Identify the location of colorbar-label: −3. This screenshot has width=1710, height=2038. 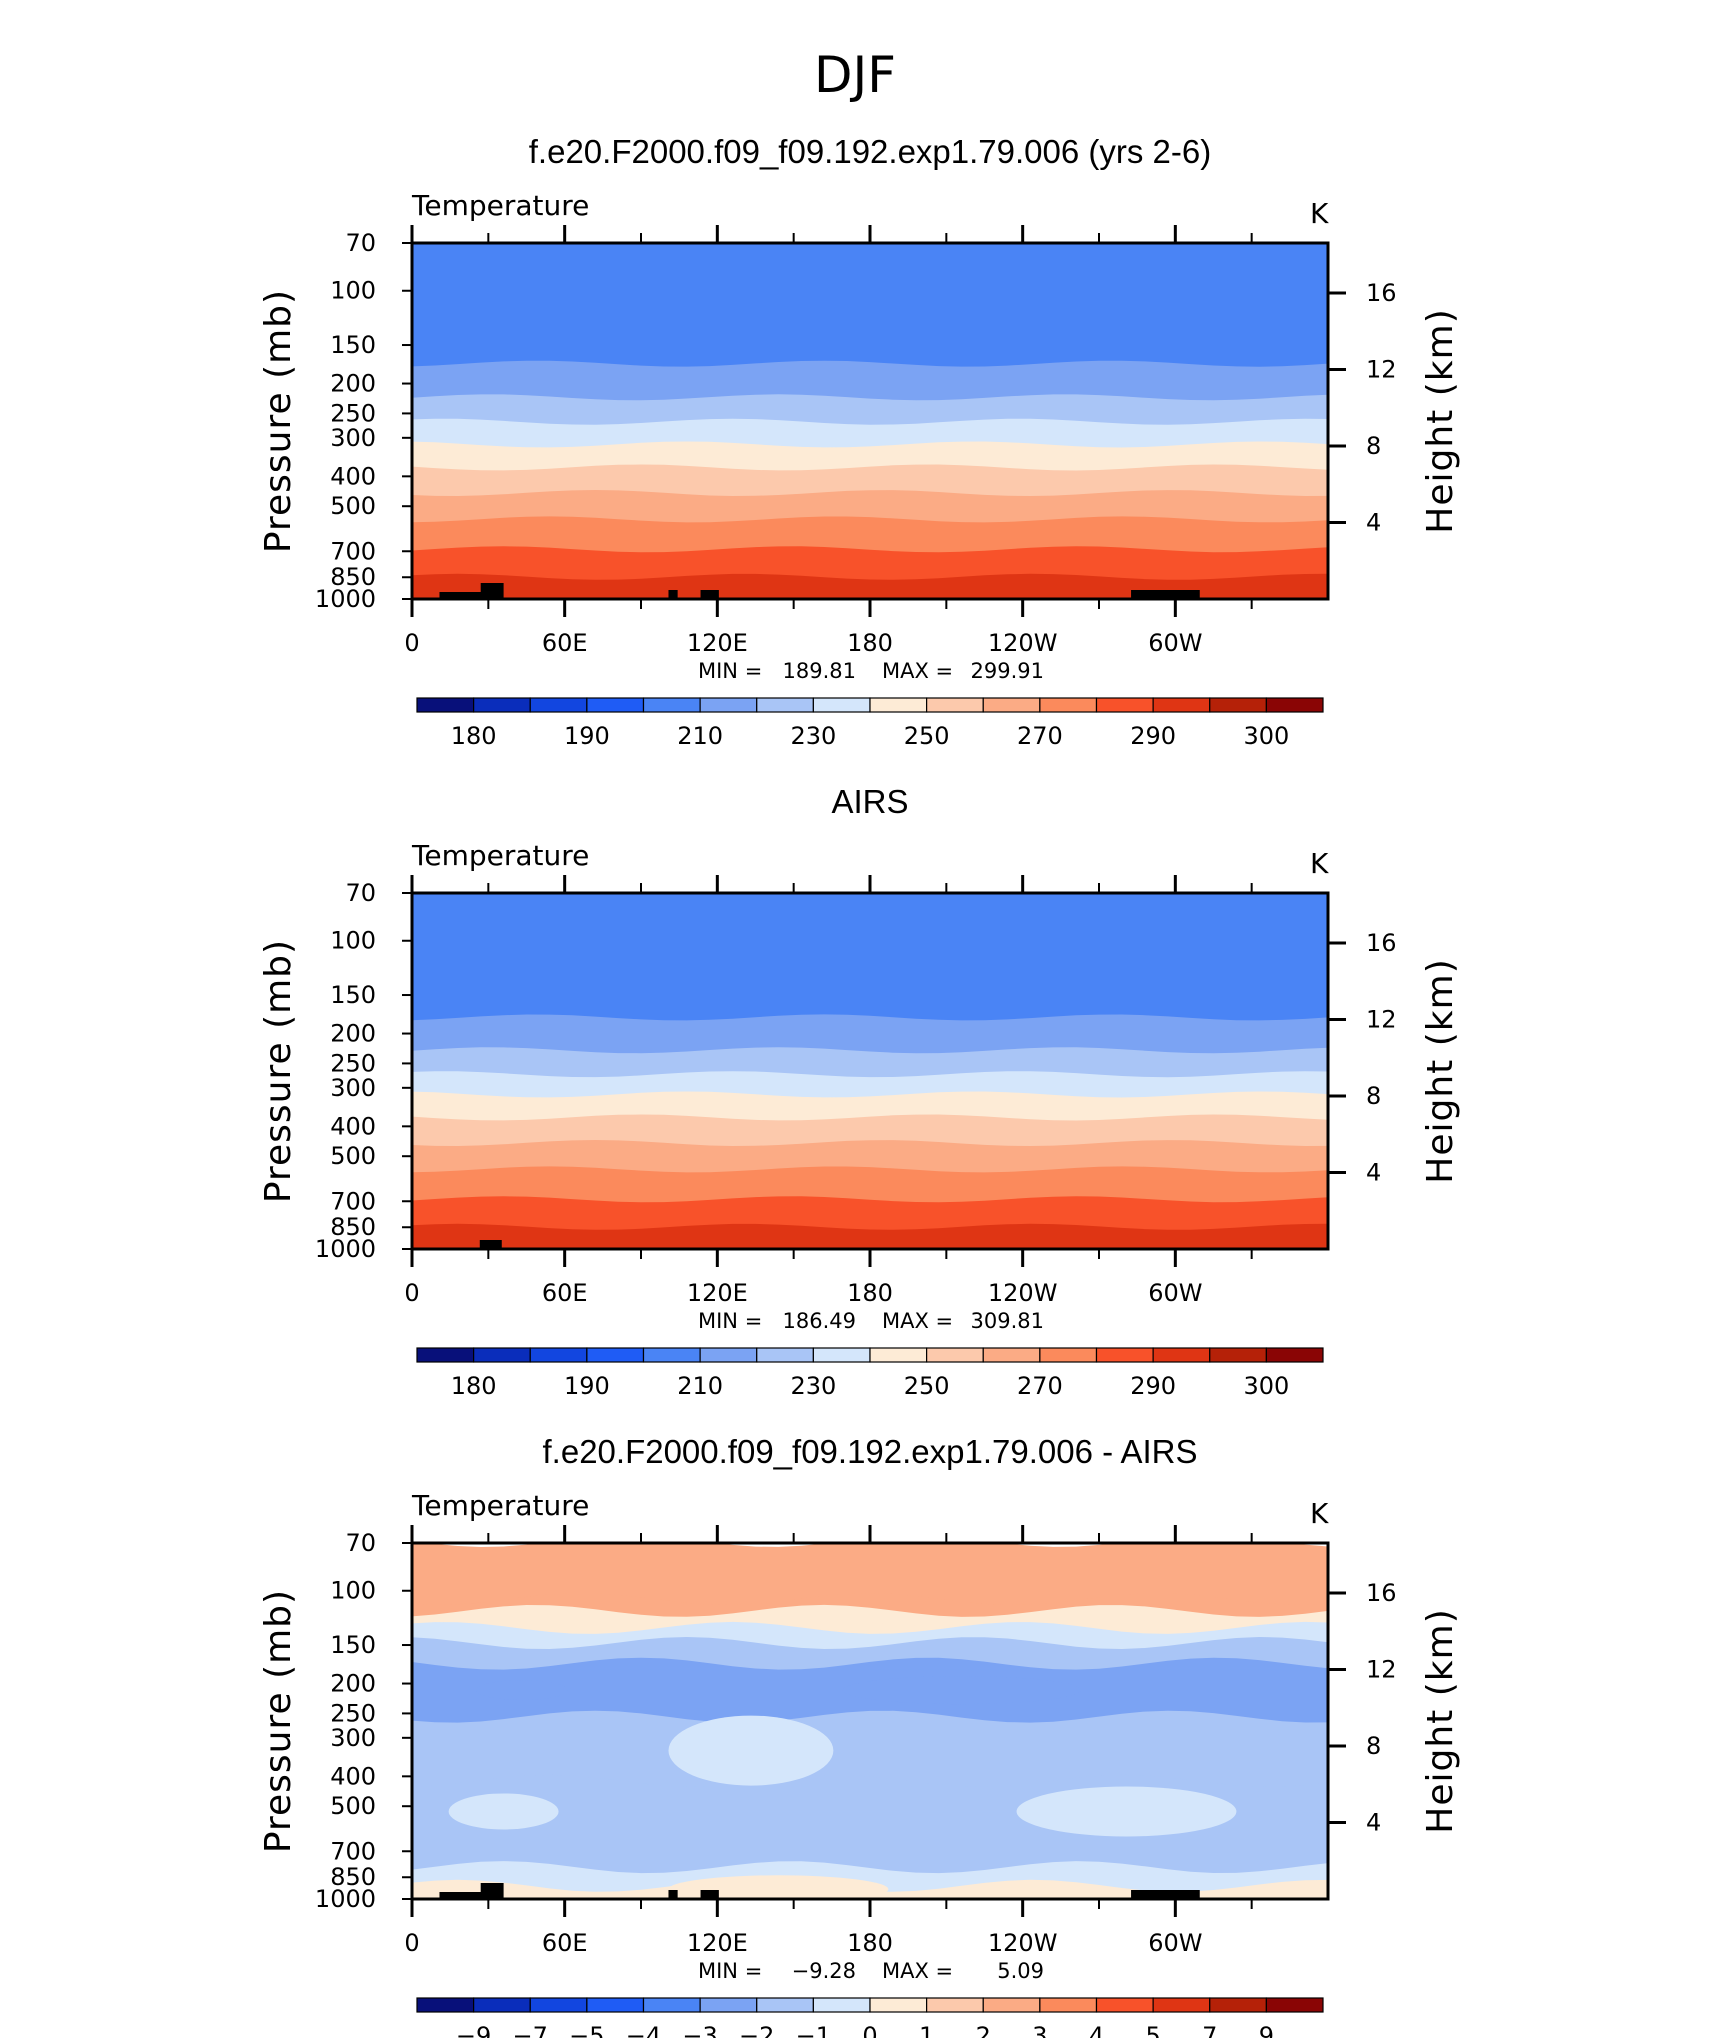
(699, 2030).